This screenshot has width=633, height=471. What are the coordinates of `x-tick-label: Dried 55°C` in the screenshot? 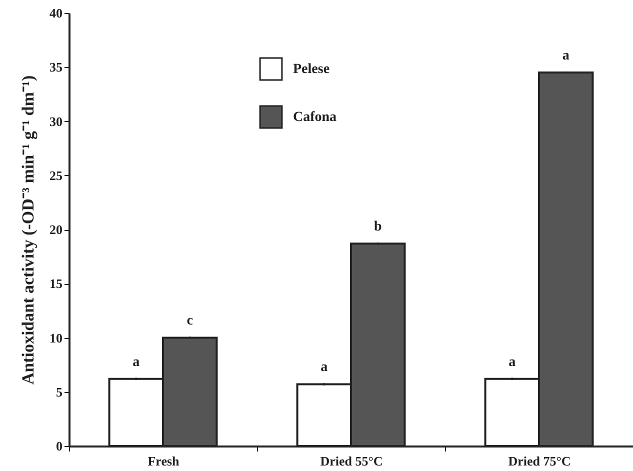 It's located at (351, 461).